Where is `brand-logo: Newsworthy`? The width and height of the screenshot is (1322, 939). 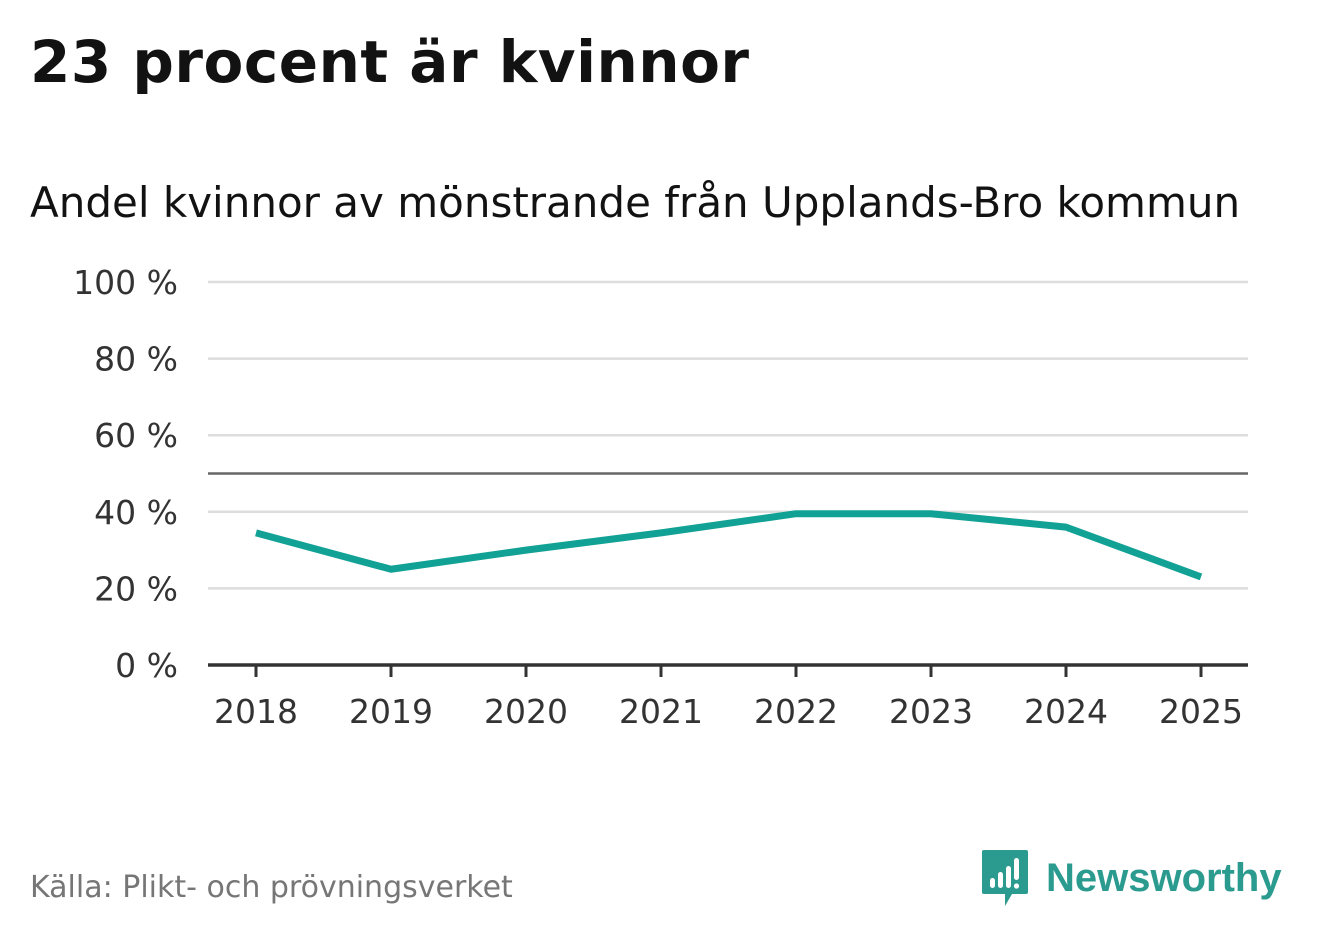
brand-logo: Newsworthy is located at coordinates (1131, 878).